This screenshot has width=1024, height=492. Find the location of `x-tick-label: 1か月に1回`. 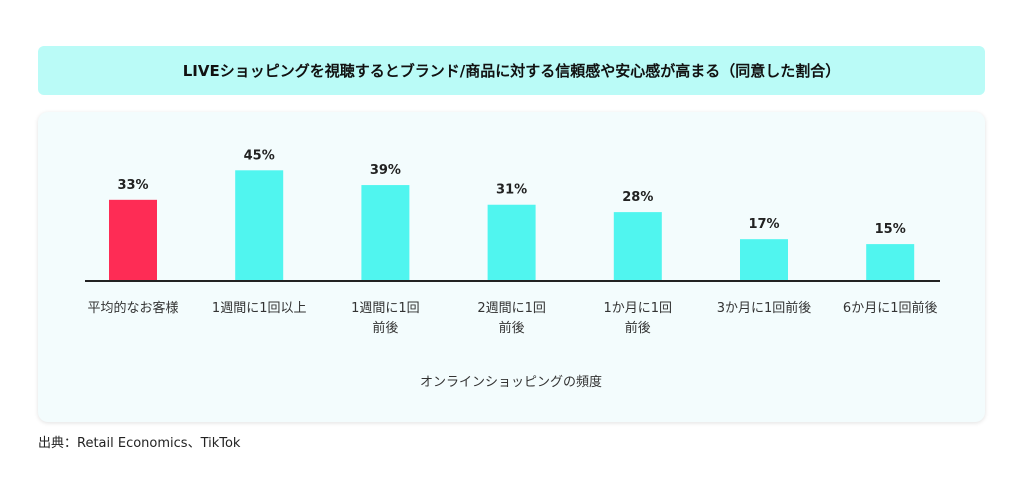

x-tick-label: 1か月に1回 is located at coordinates (638, 308).